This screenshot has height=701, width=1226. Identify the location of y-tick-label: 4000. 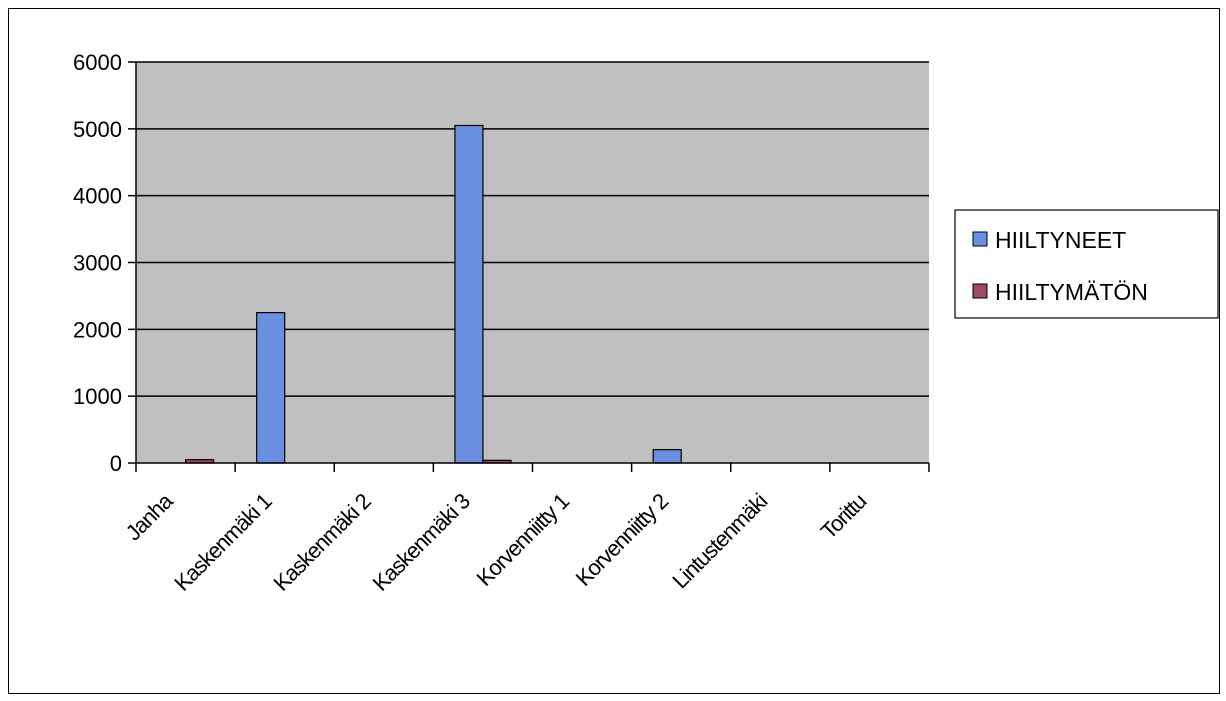
(97, 196).